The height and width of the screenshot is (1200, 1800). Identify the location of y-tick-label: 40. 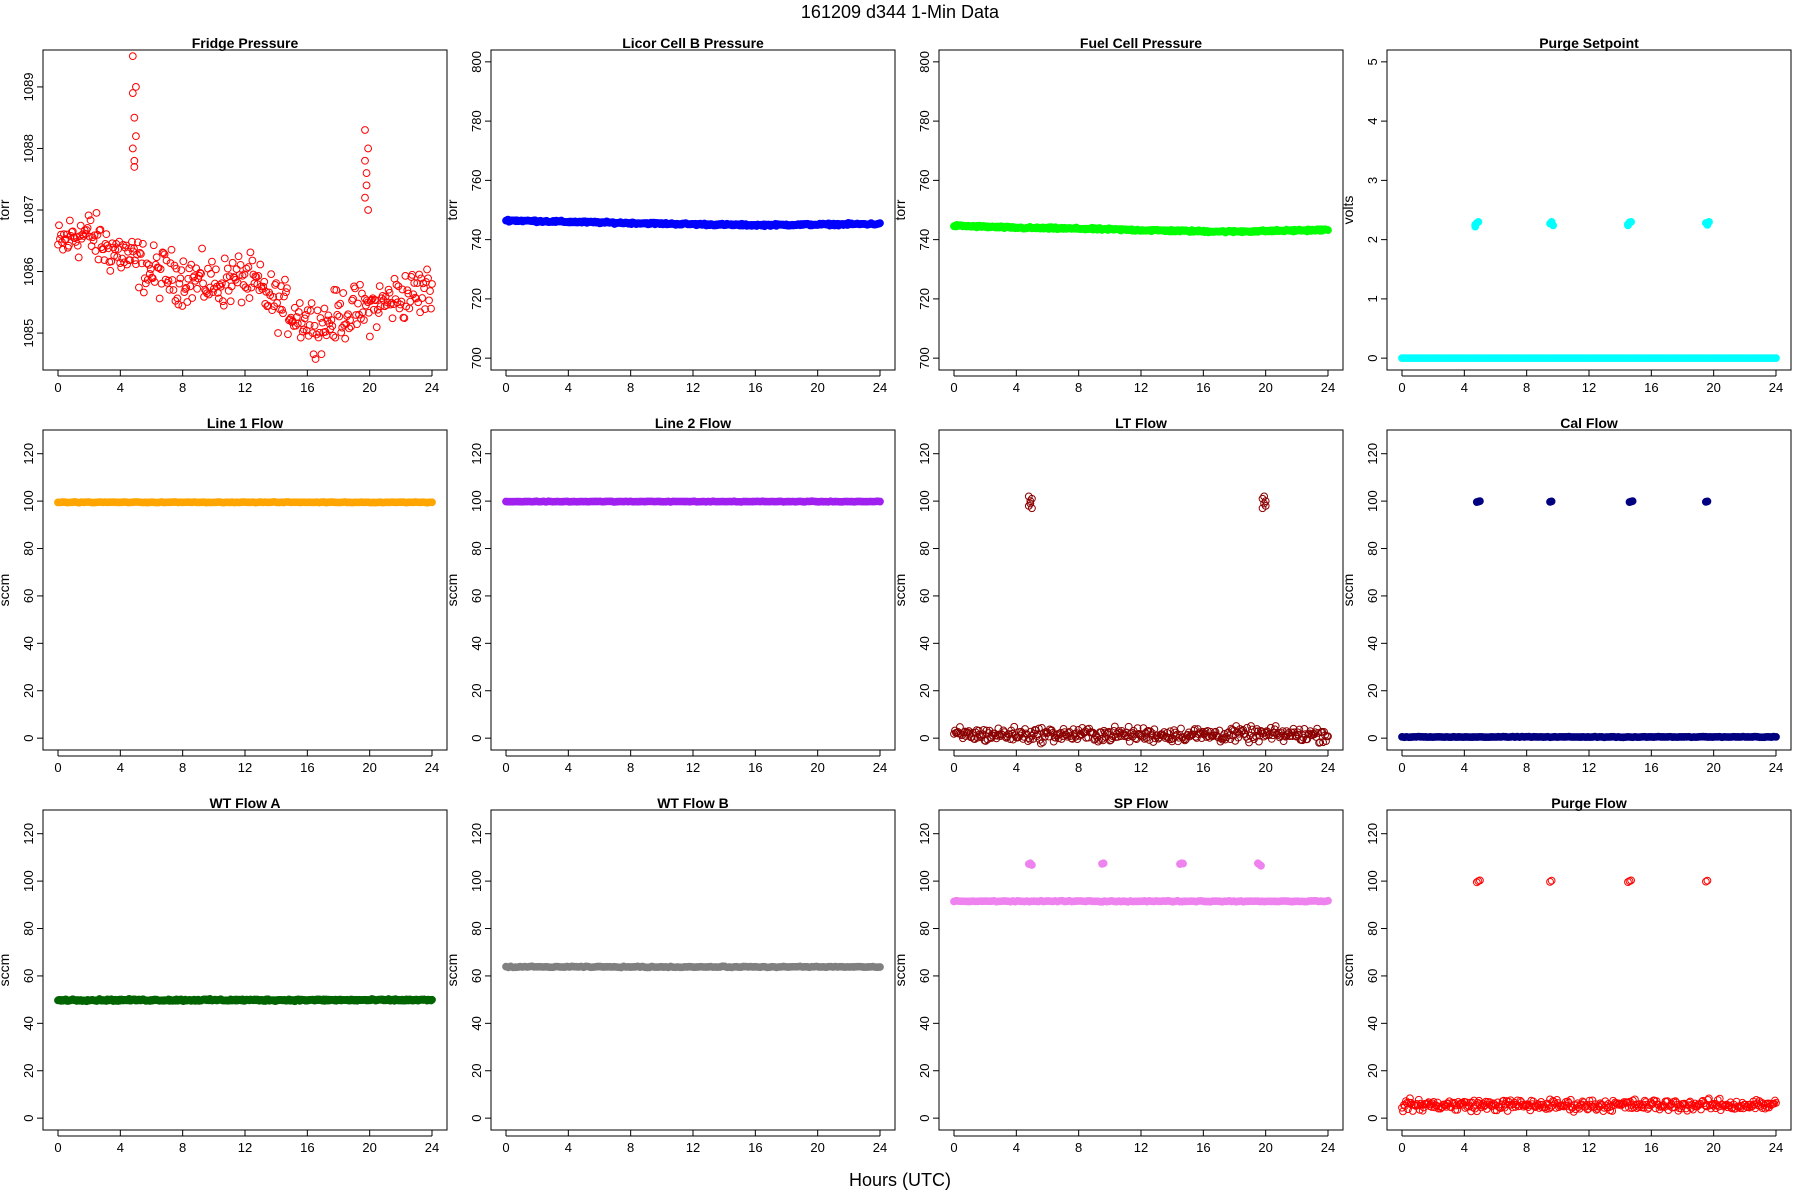
(28, 1023).